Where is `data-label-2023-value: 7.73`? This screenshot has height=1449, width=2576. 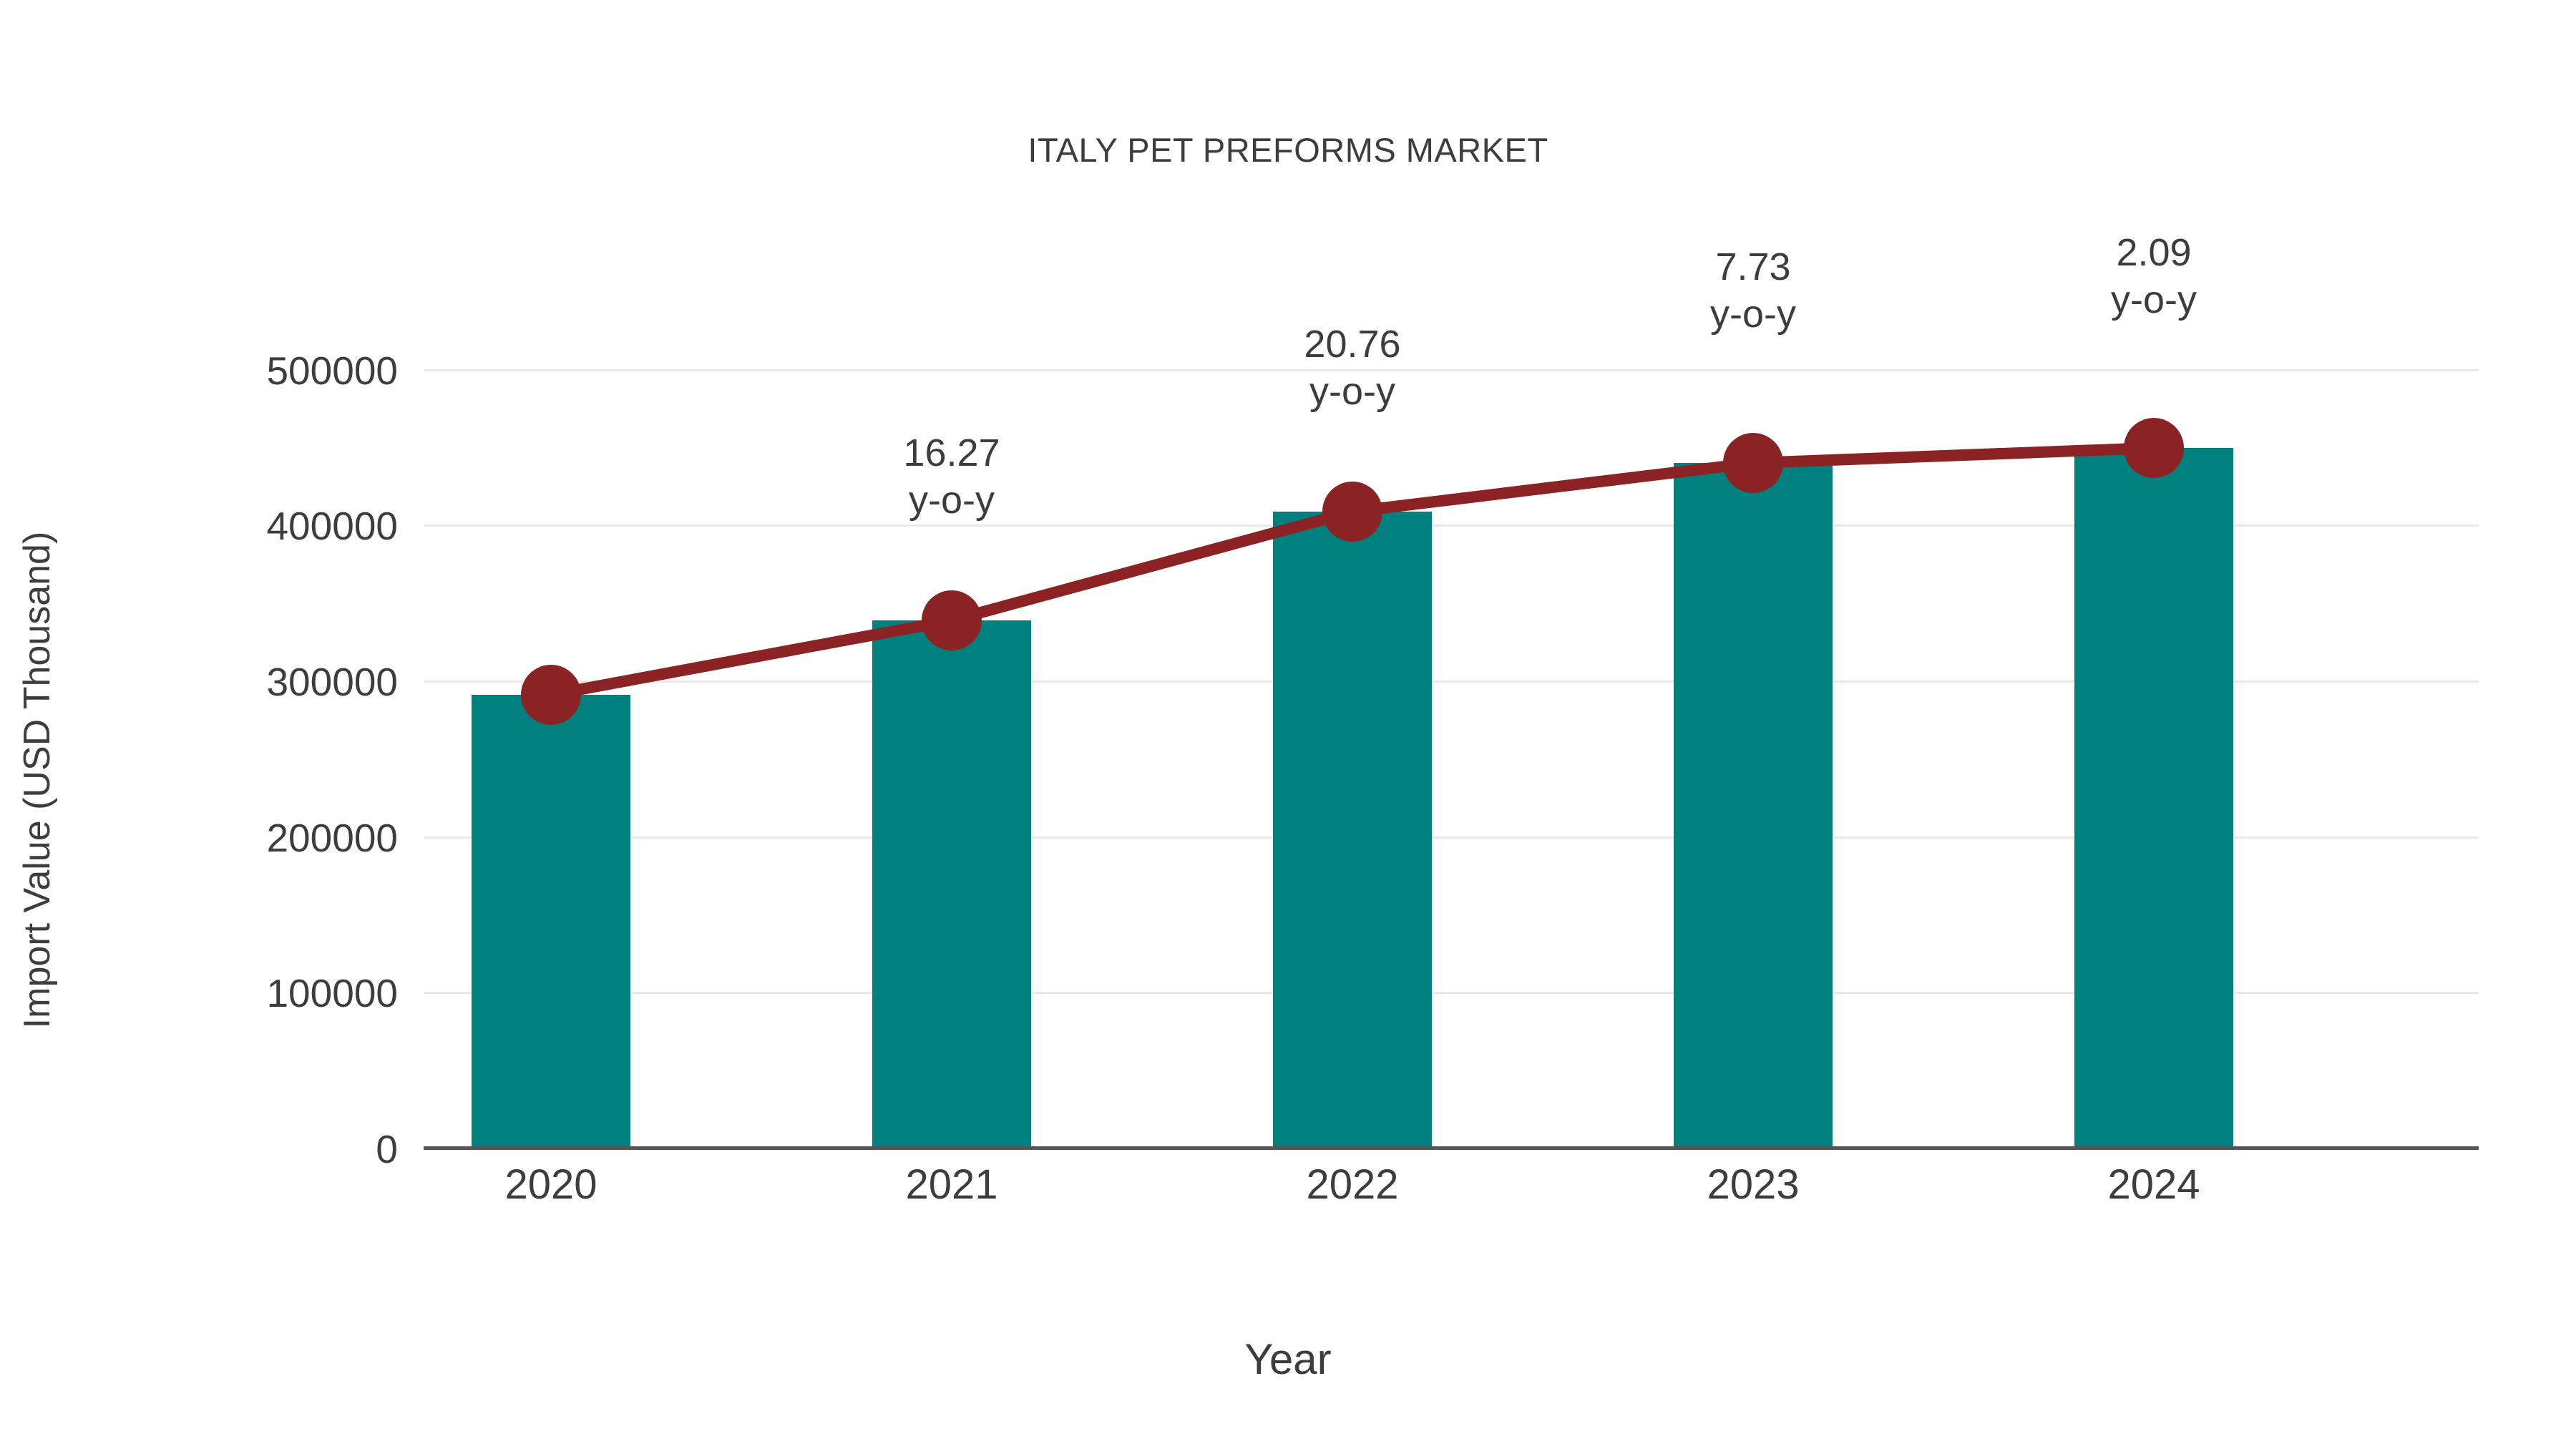 data-label-2023-value: 7.73 is located at coordinates (1753, 266).